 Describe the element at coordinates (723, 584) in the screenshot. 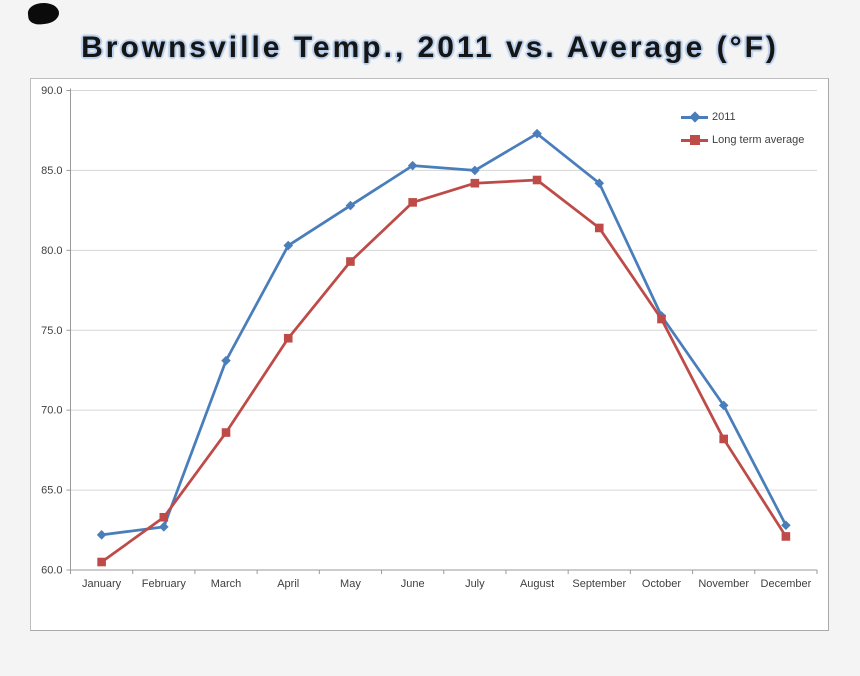

I see `x-tick-label: November` at that location.